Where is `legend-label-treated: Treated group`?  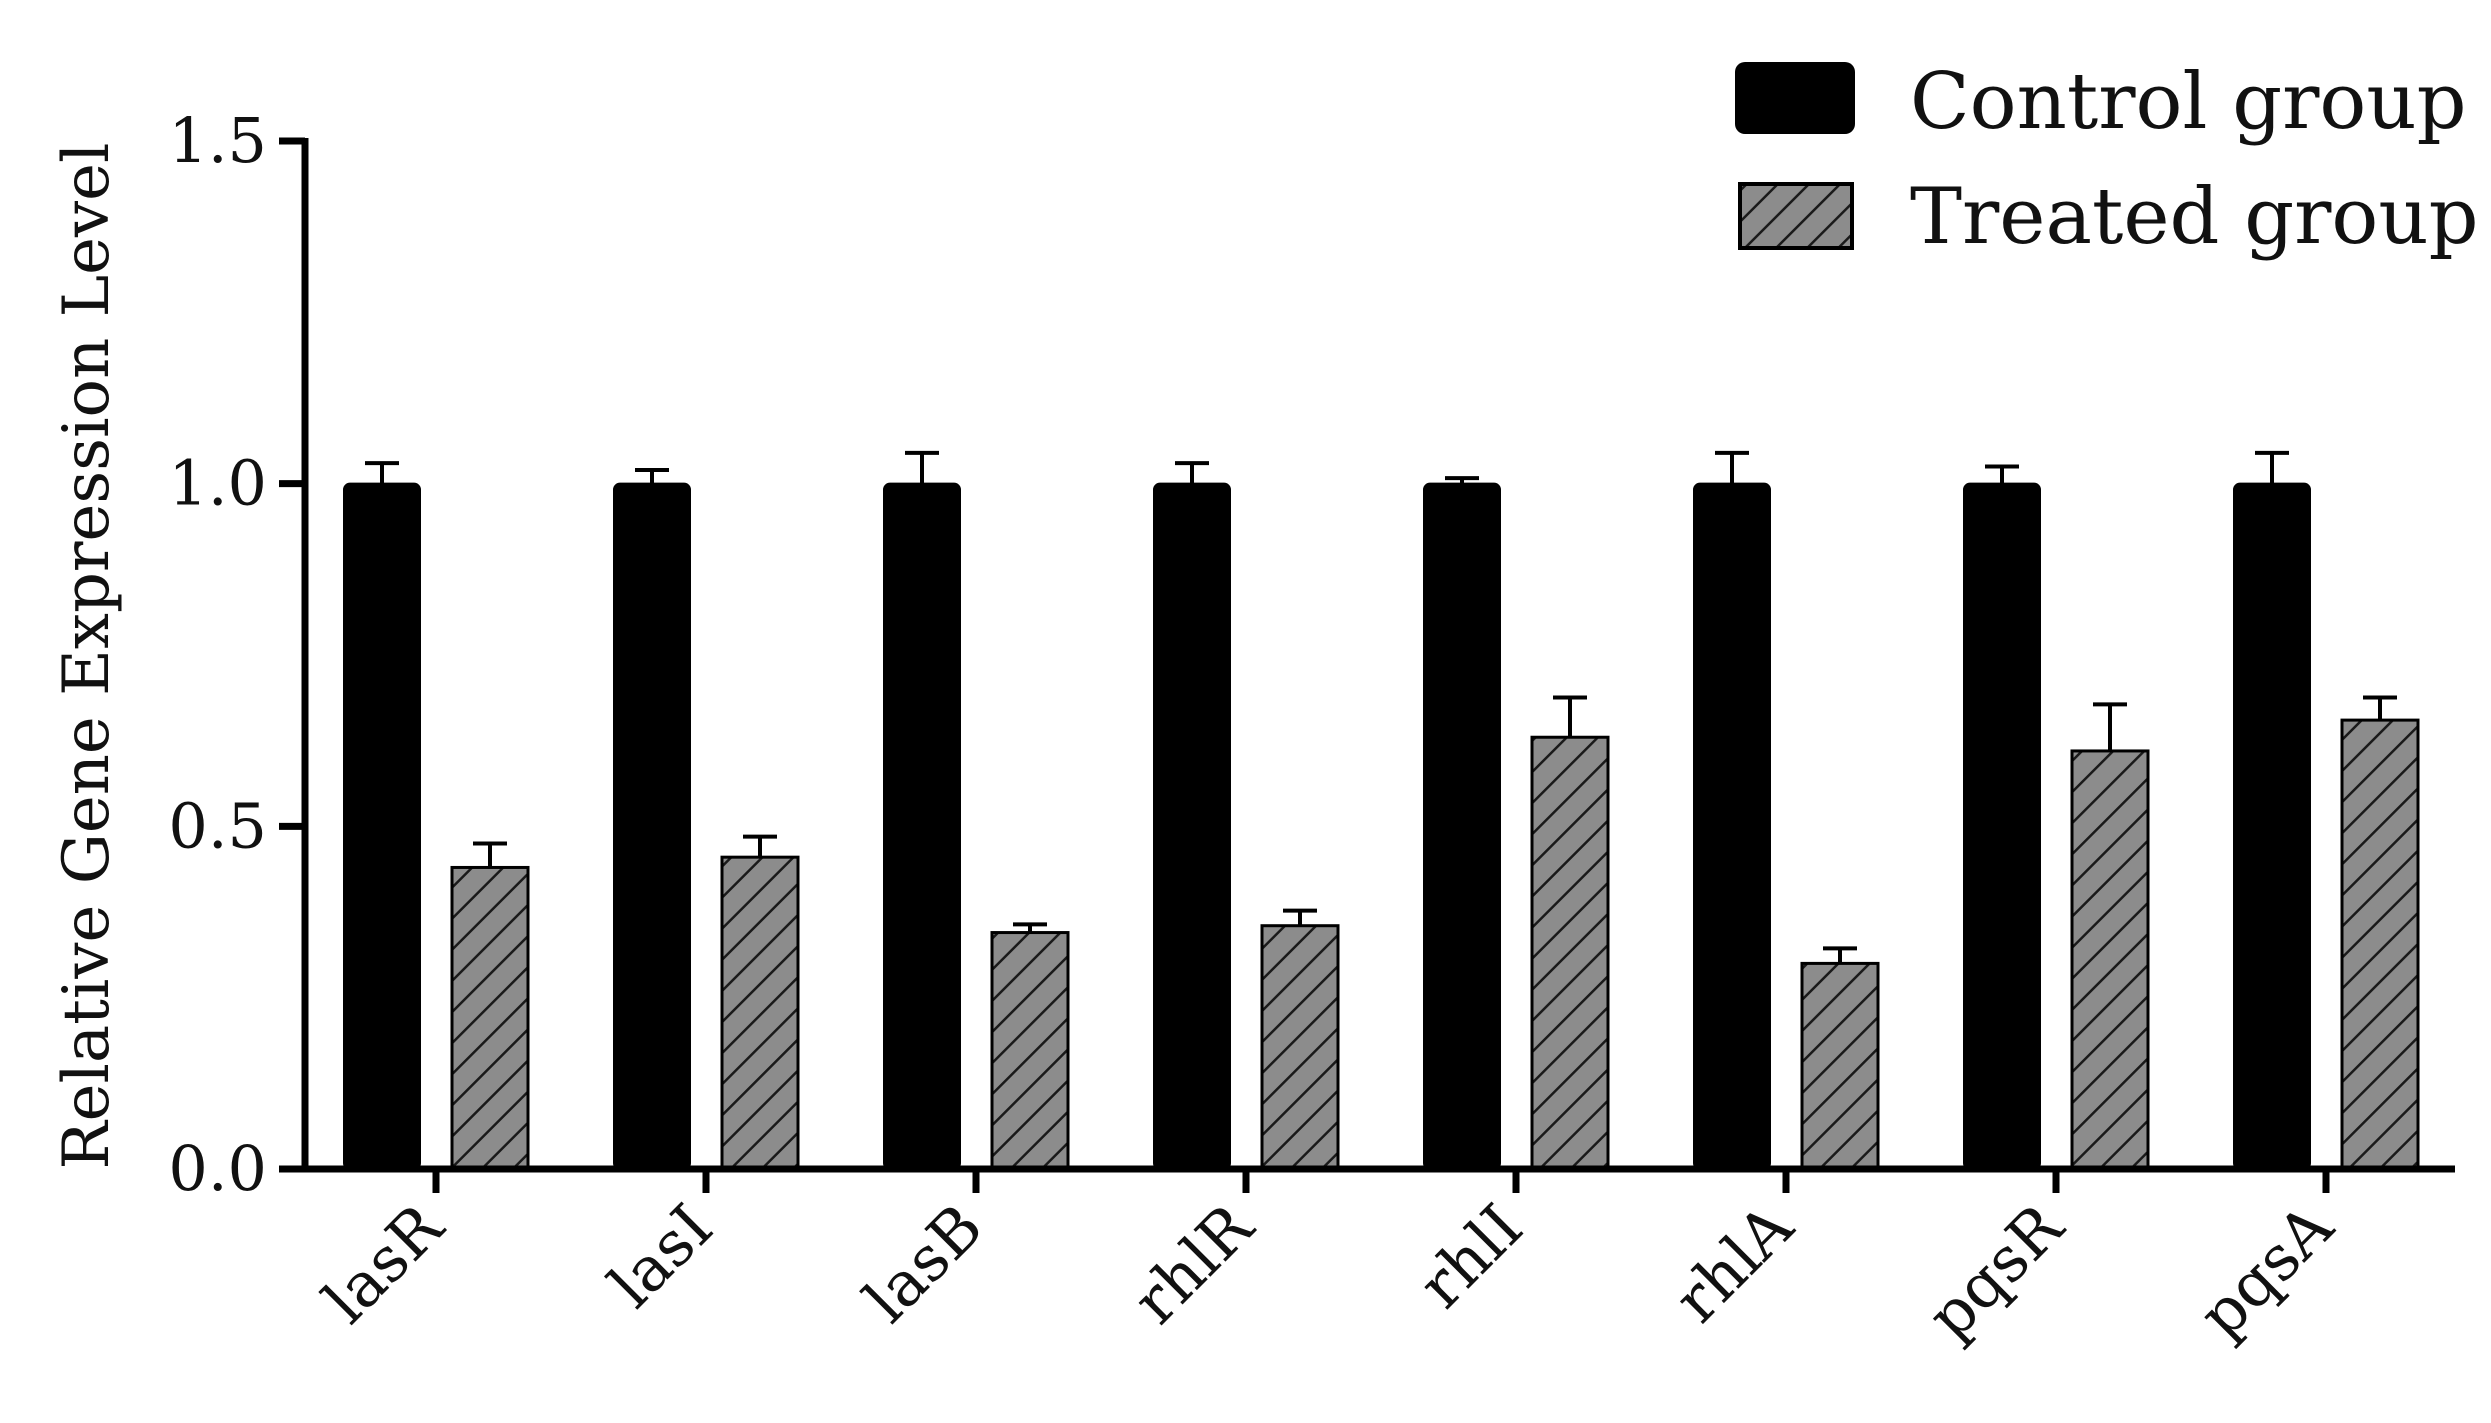 legend-label-treated: Treated group is located at coordinates (2194, 217).